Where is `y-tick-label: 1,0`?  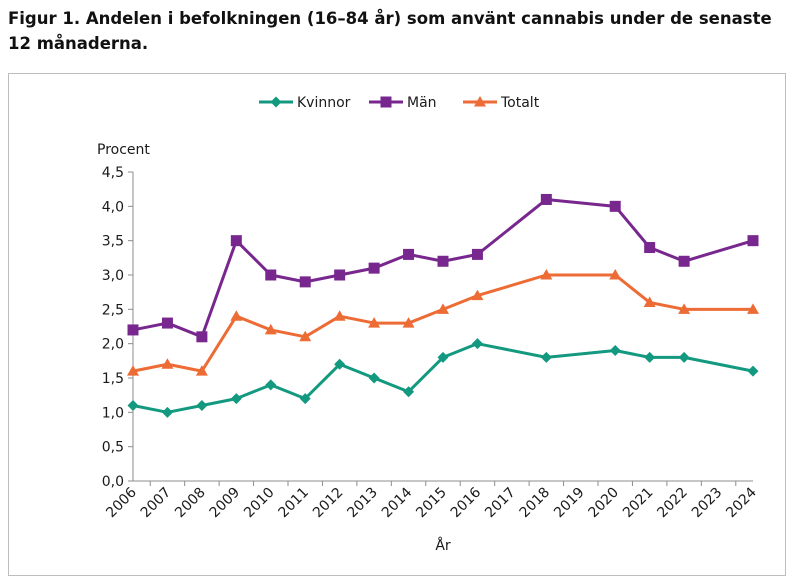 y-tick-label: 1,0 is located at coordinates (113, 413).